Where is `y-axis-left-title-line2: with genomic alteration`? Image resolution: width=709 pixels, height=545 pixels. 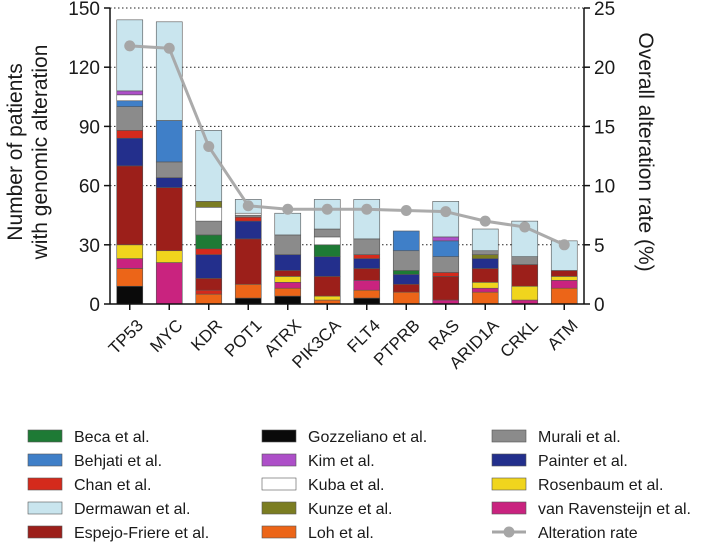 y-axis-left-title-line2: with genomic alteration is located at coordinates (40, 153).